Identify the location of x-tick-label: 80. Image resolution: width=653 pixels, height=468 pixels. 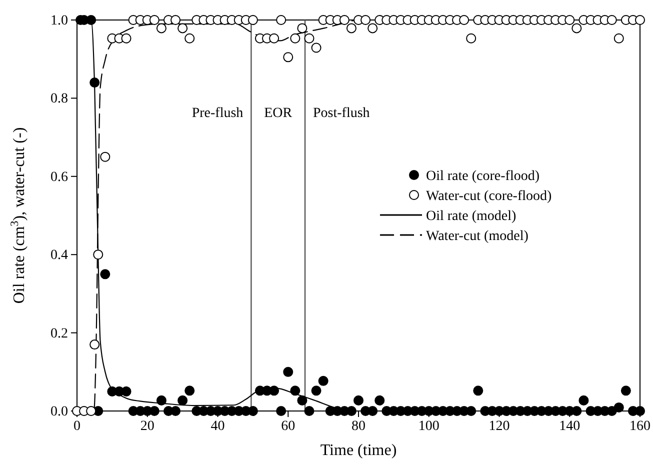
(359, 426).